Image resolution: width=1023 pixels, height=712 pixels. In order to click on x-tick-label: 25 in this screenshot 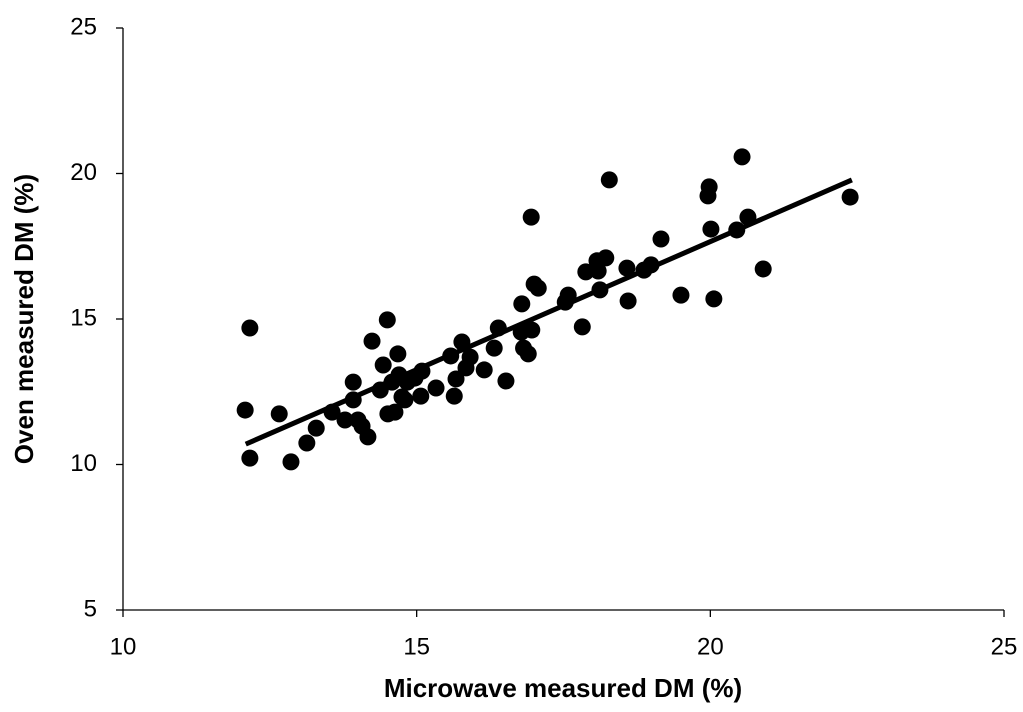, I will do `click(1004, 646)`.